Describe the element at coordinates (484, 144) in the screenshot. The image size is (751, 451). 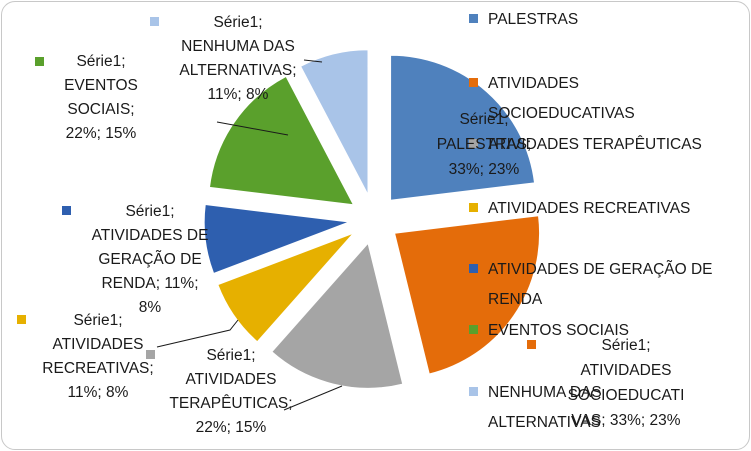
I see `data-label-1: Série1; PALESTRAS; 33%; 23%` at that location.